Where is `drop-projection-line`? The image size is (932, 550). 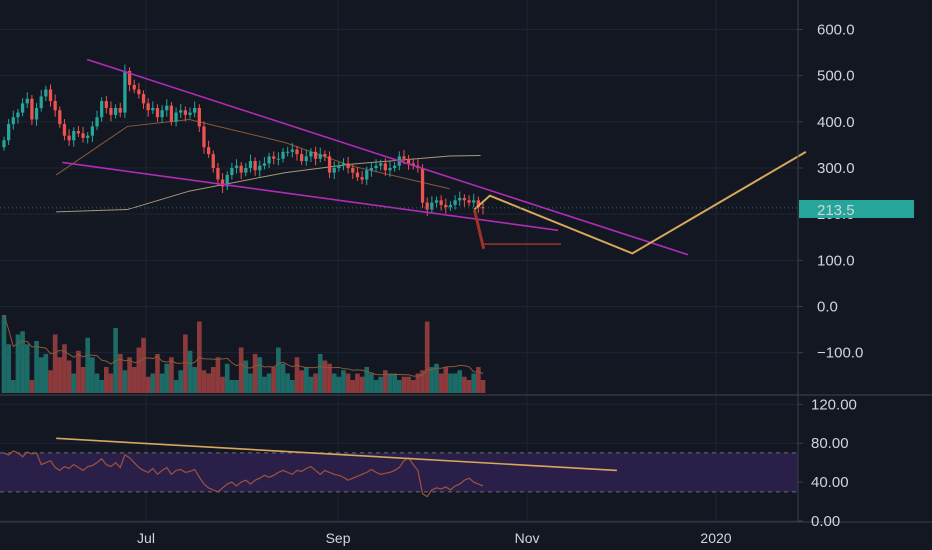
drop-projection-line is located at coordinates (479, 229).